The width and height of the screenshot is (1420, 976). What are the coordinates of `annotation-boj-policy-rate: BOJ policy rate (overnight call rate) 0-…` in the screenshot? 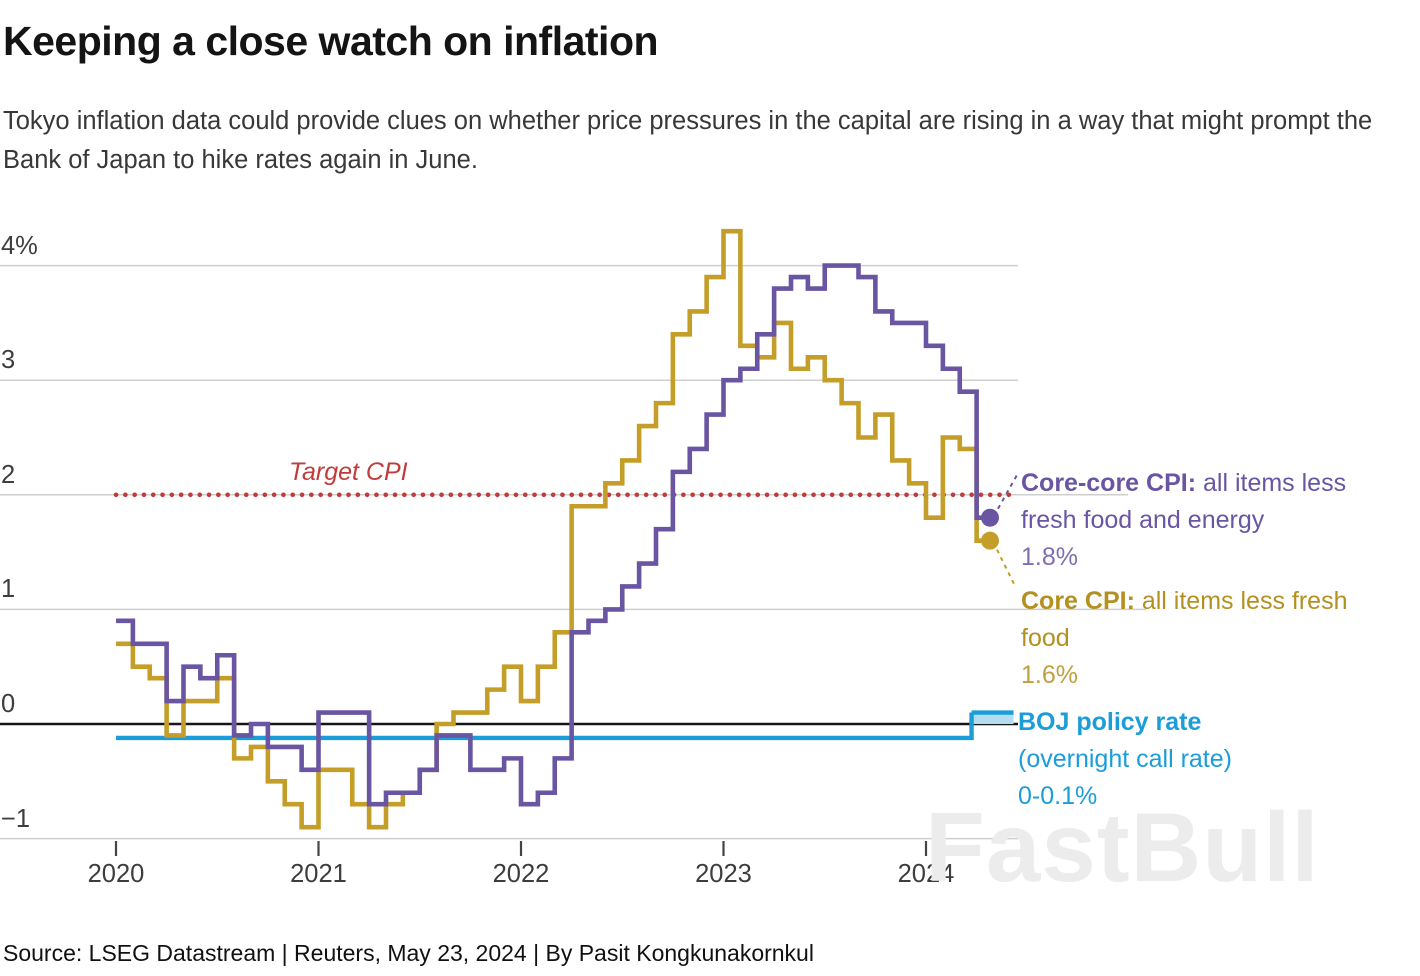 It's located at (1208, 759).